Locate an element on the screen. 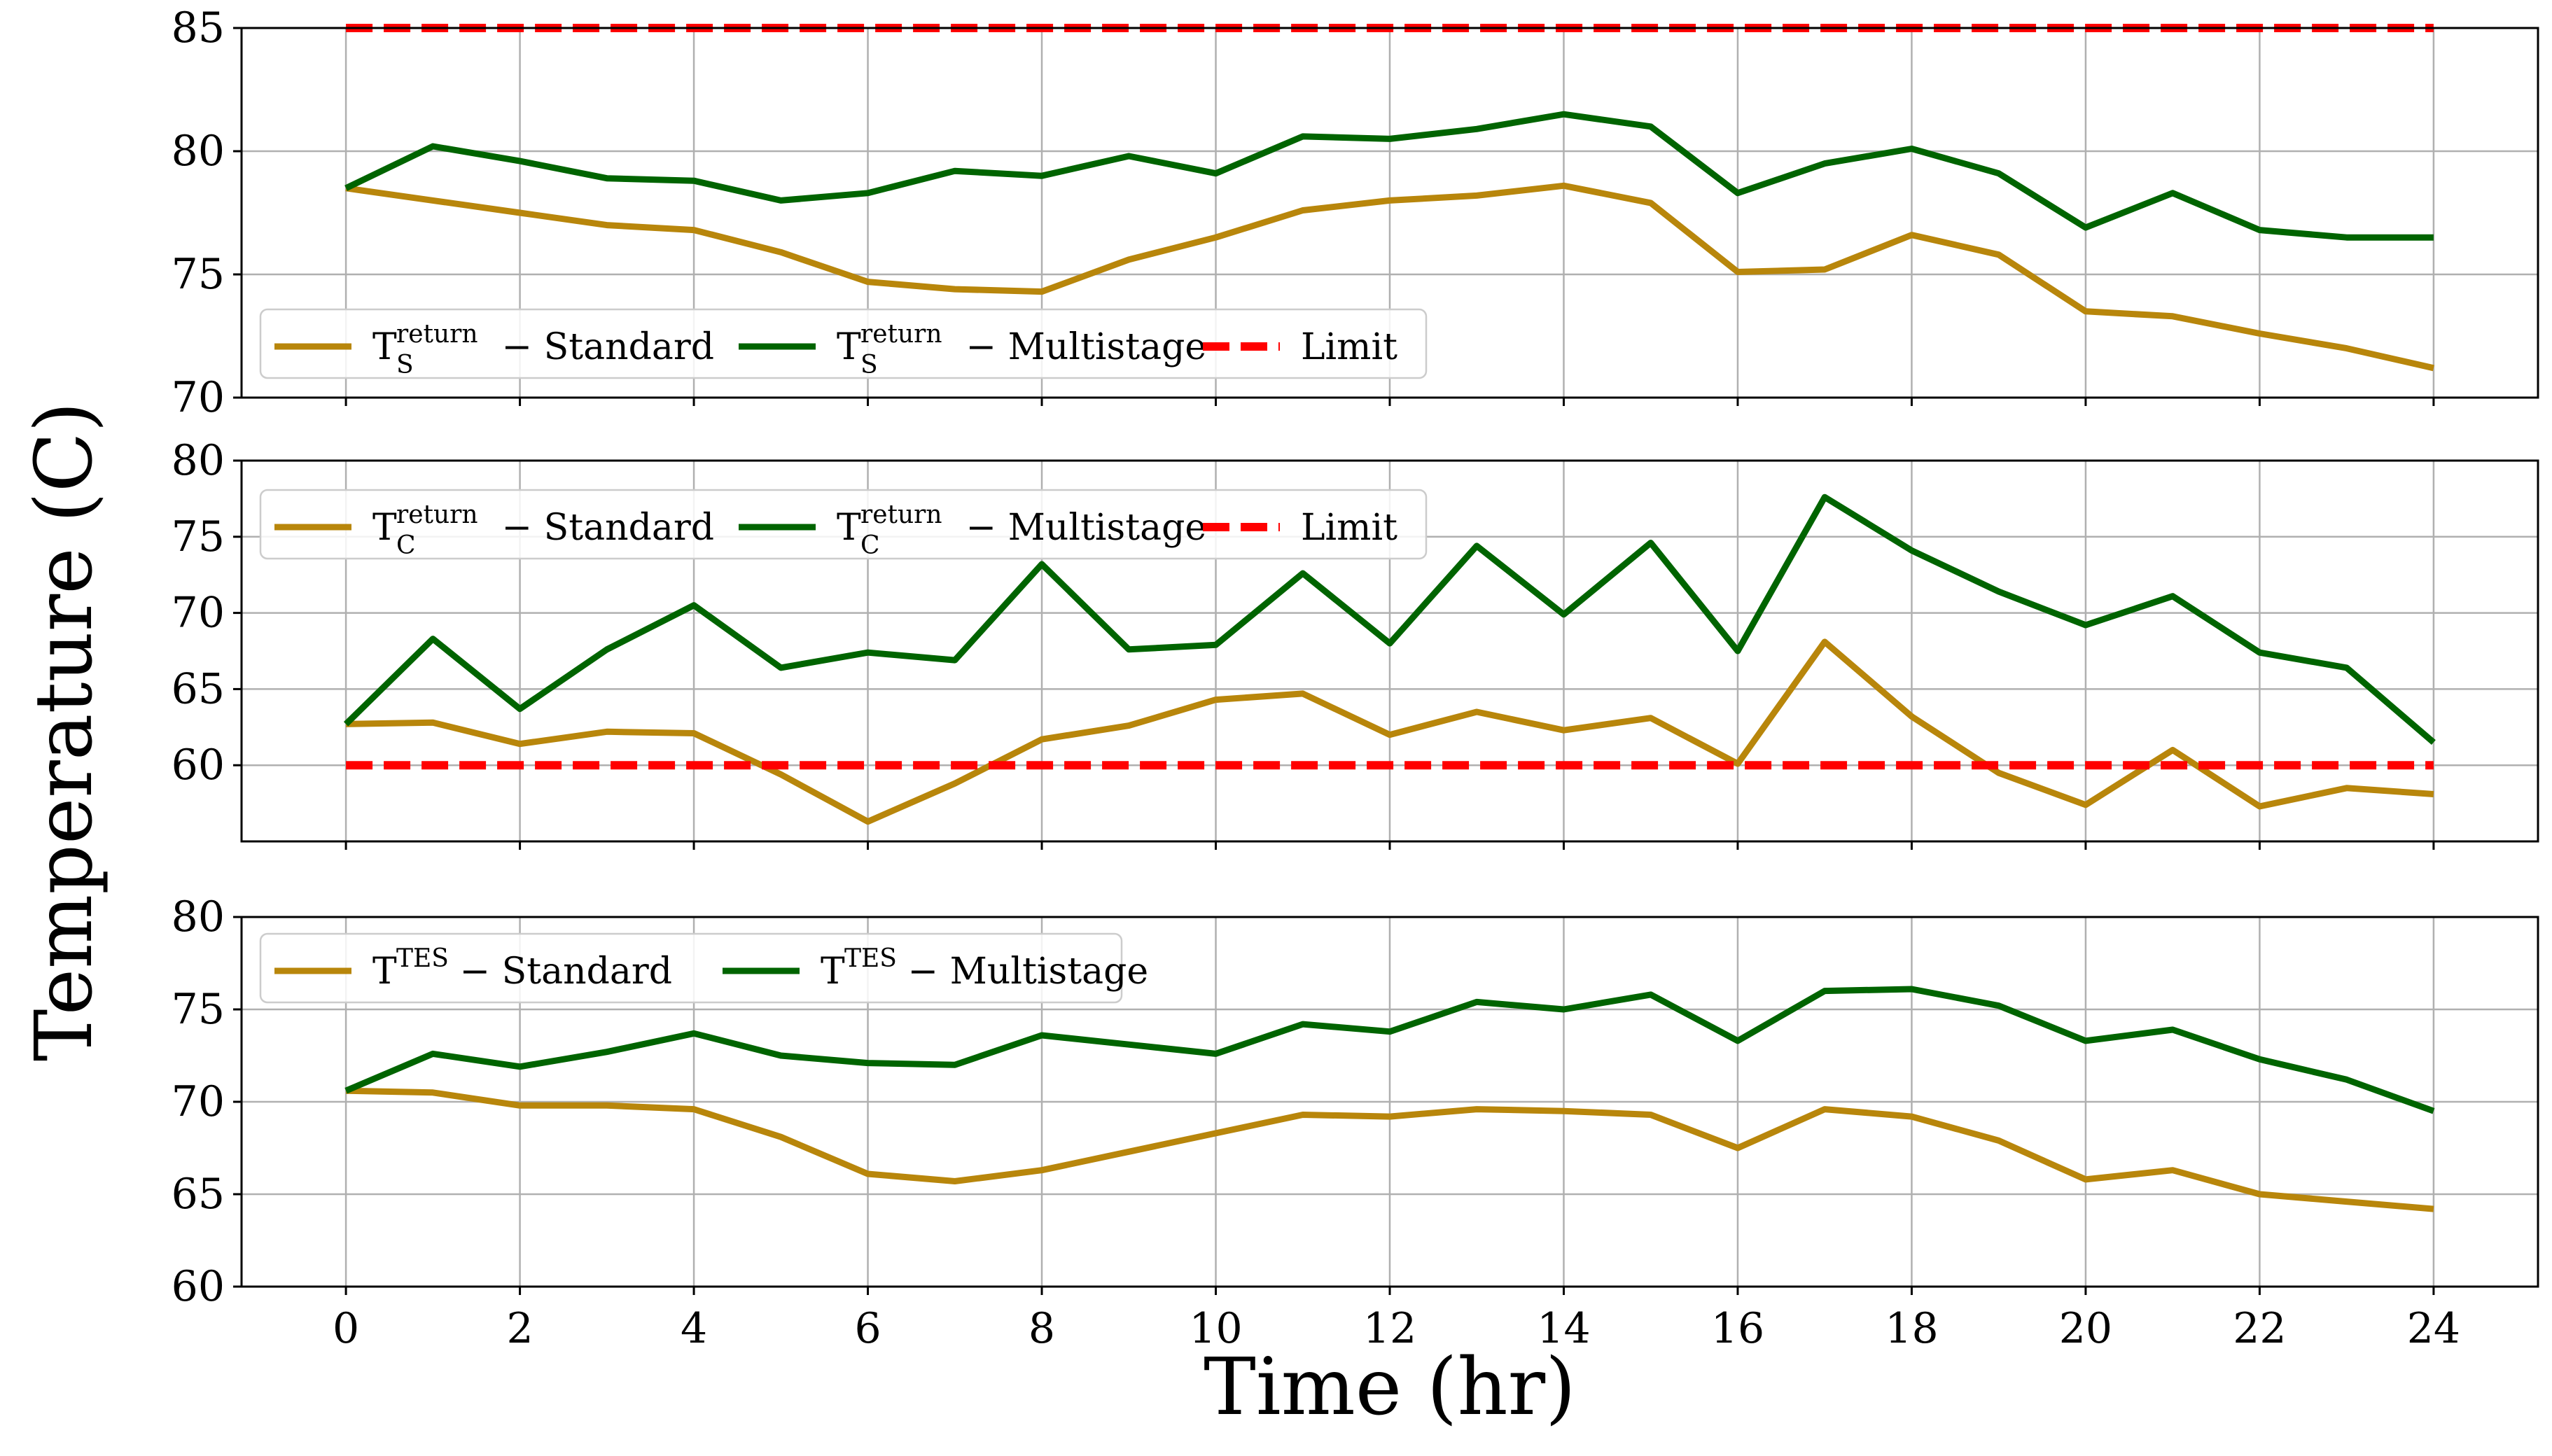 This screenshot has height=1456, width=2552. x-tick-label: 24 is located at coordinates (2433, 1328).